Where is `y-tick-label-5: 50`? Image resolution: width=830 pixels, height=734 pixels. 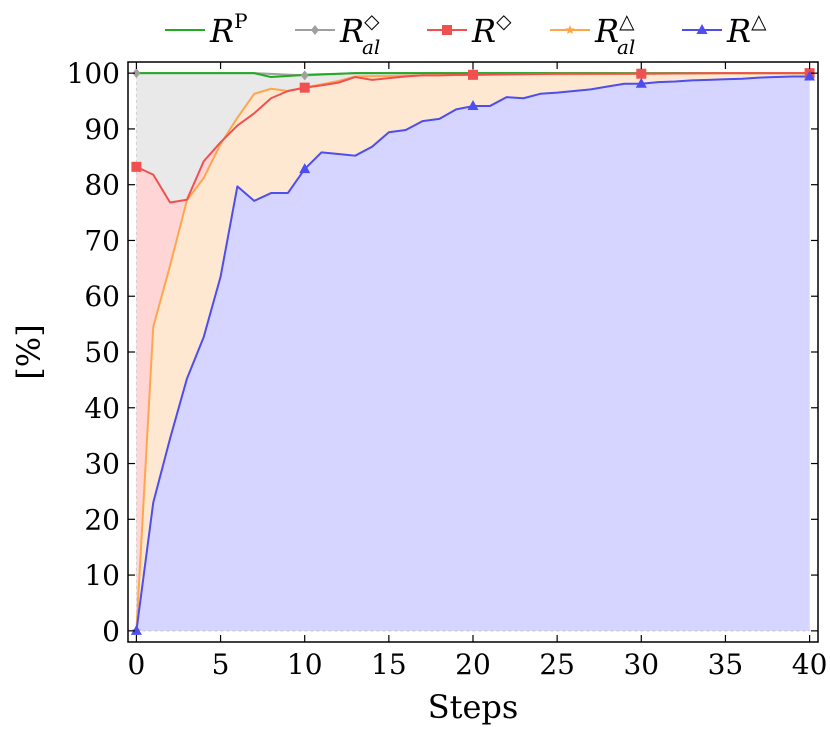 y-tick-label-5: 50 is located at coordinates (102, 352).